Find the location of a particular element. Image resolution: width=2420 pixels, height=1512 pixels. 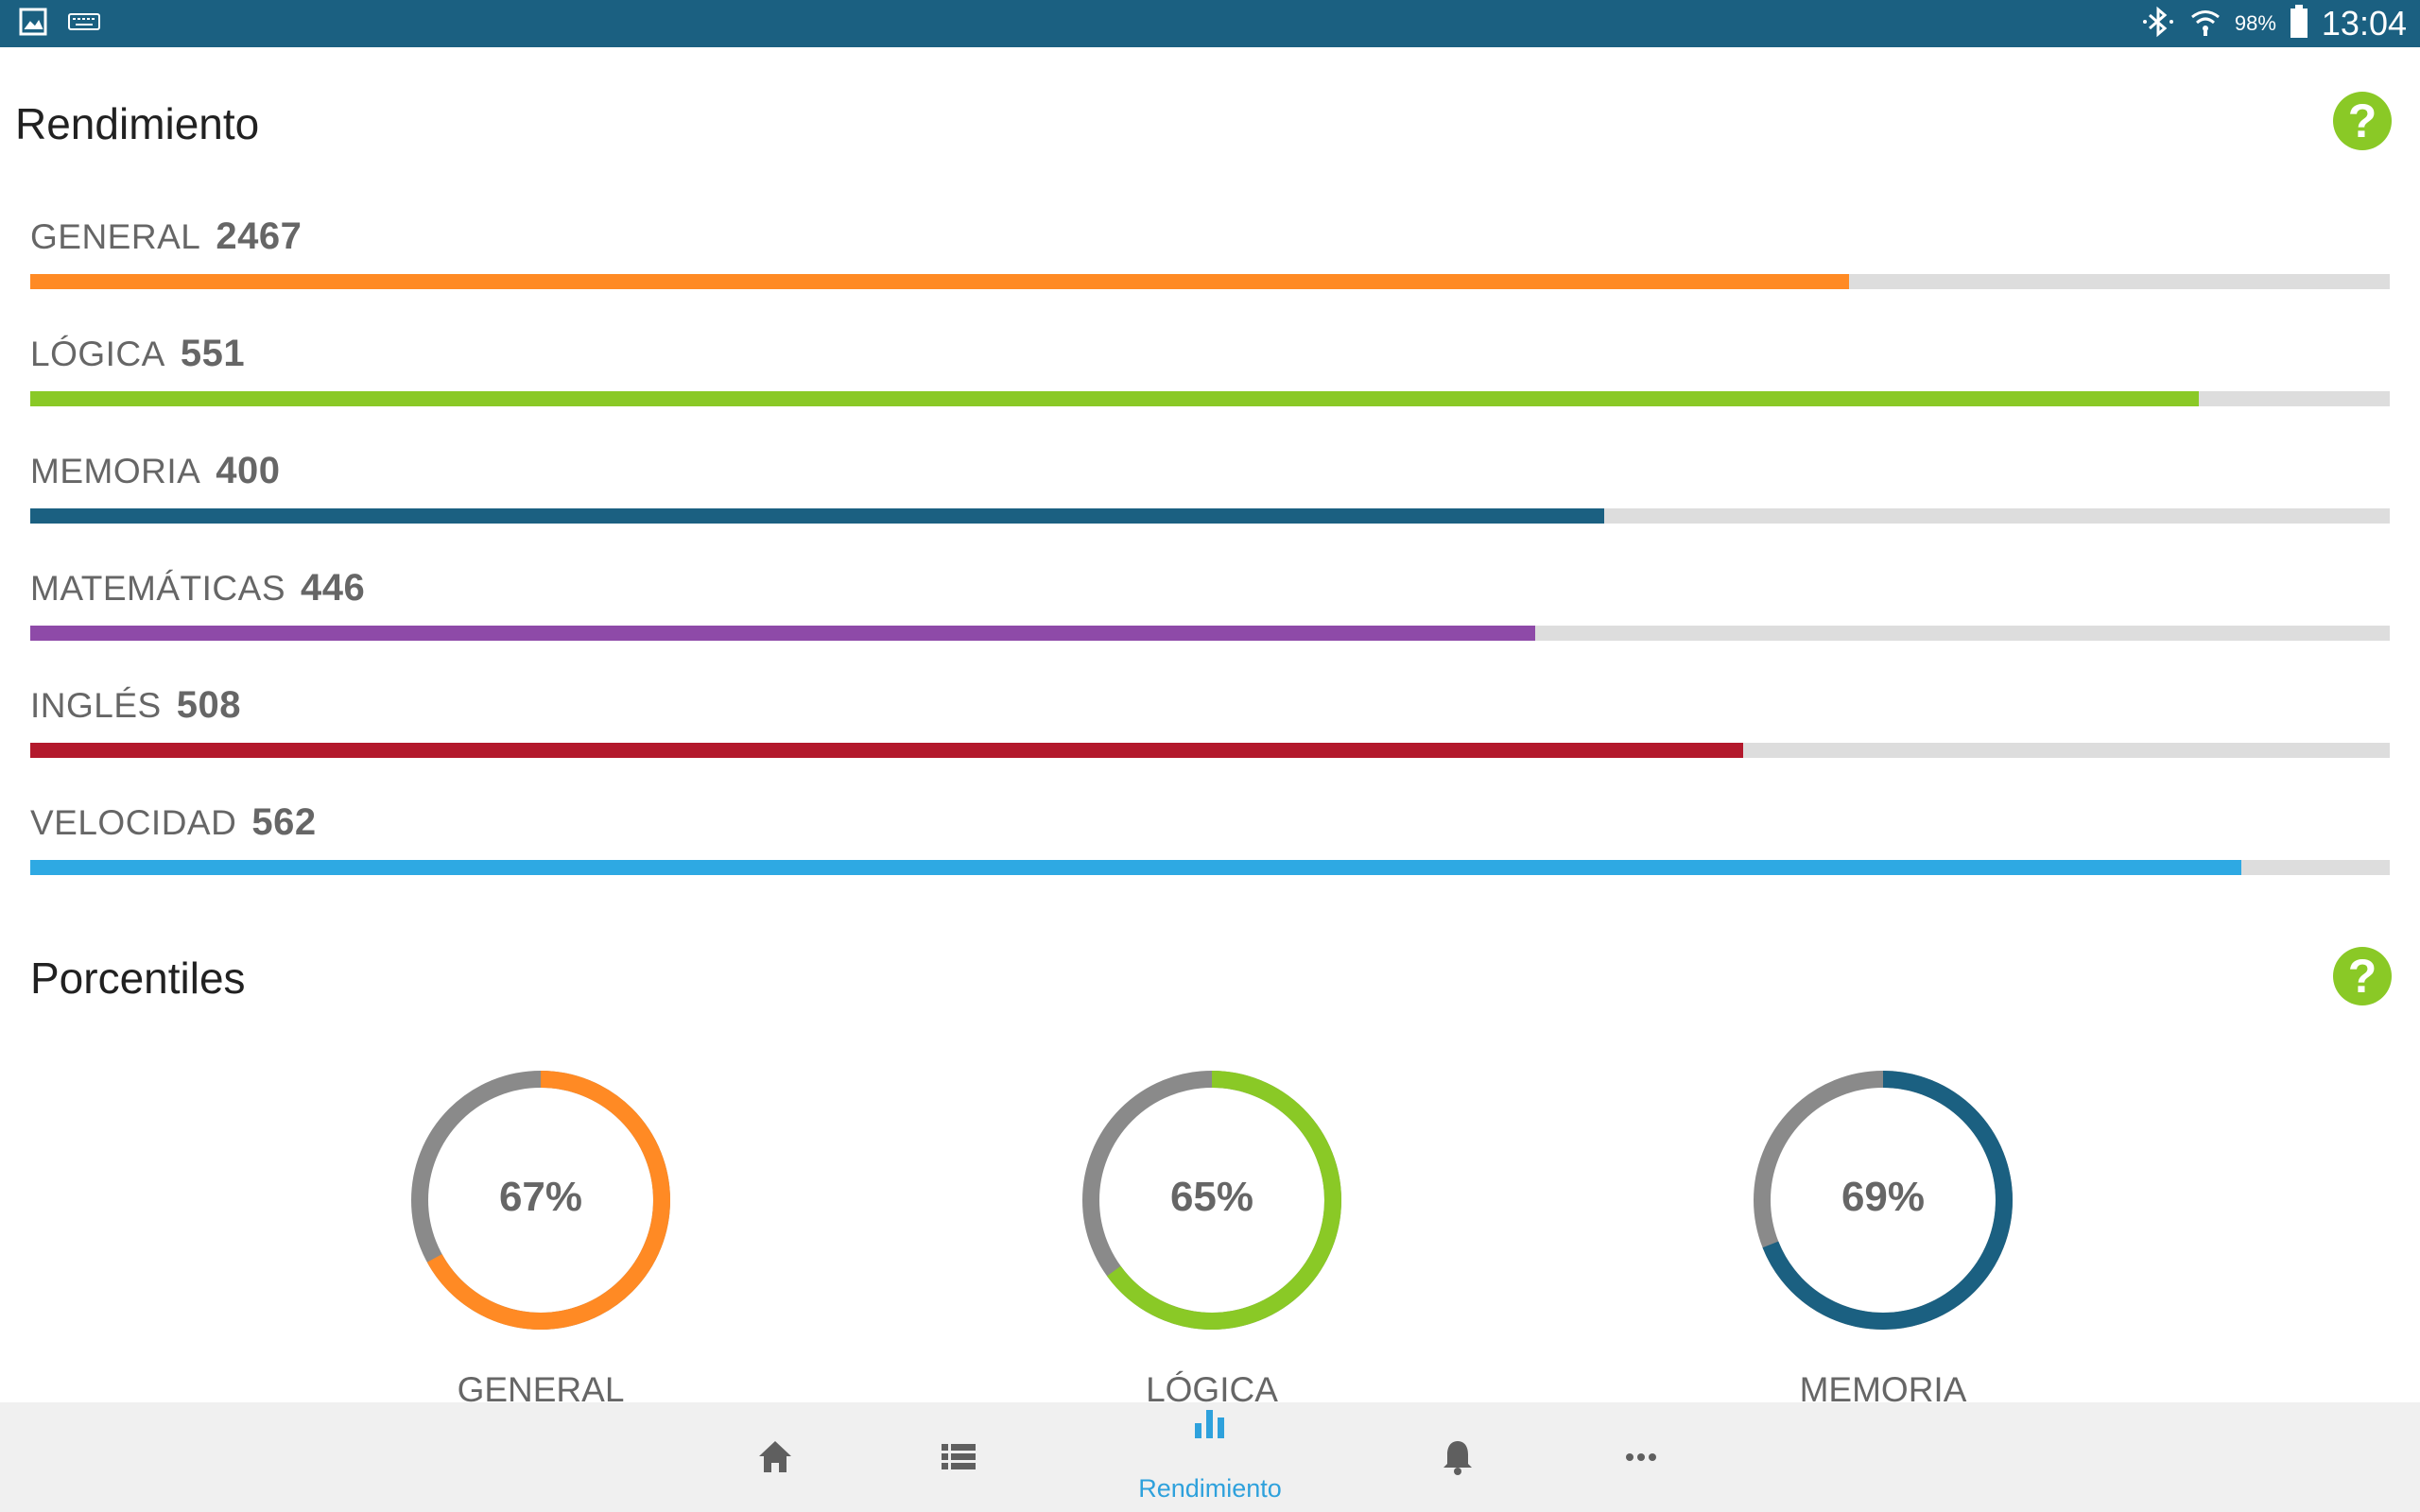

more-icon is located at coordinates (1641, 1457).